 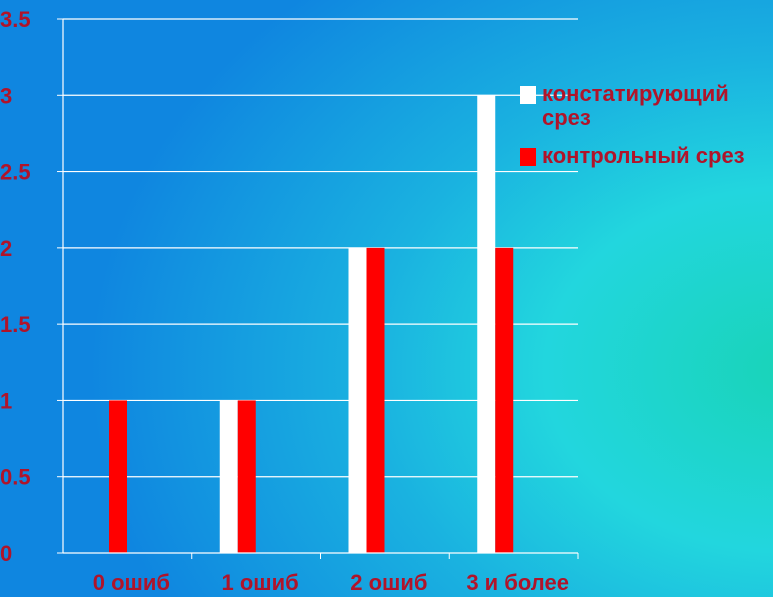 I want to click on x-tick-label: 2 ошиб, so click(x=388, y=582).